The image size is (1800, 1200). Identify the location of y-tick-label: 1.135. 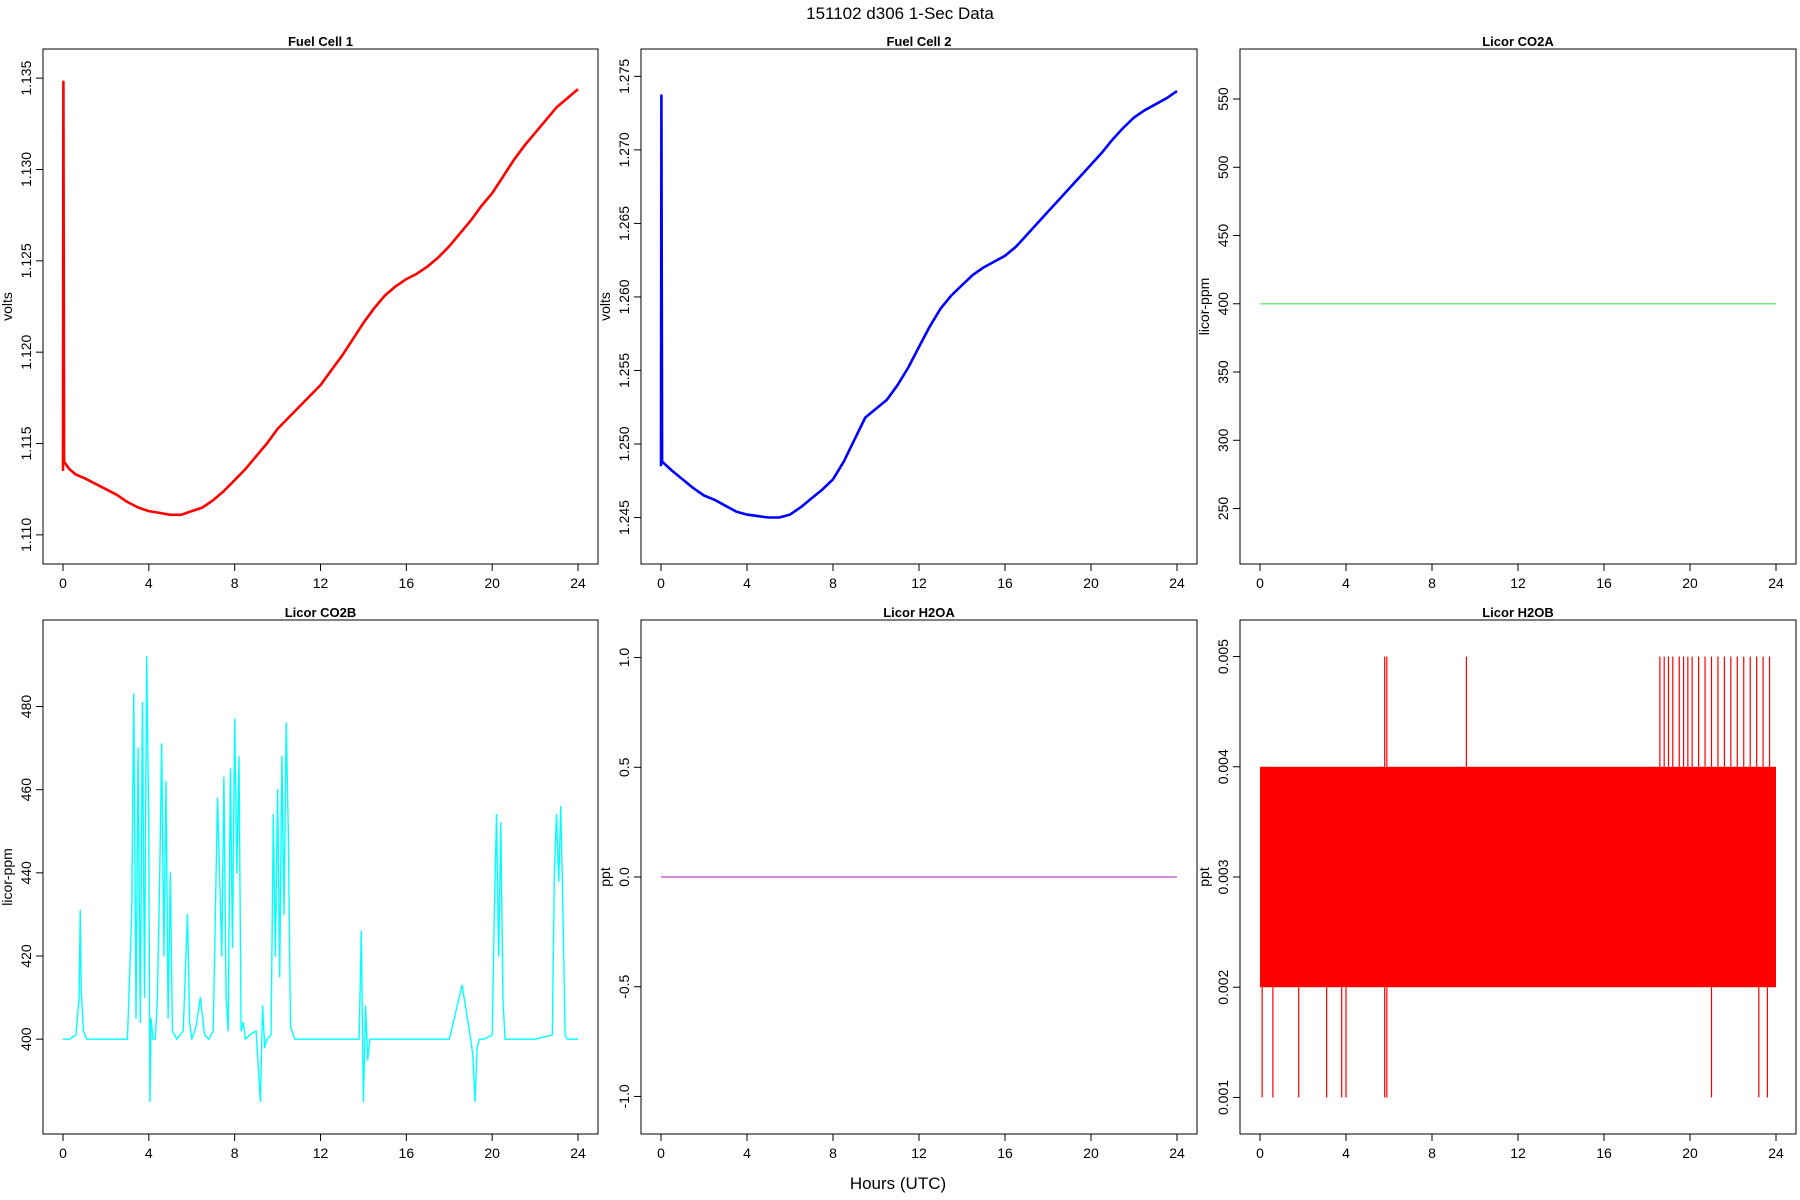
(26, 77).